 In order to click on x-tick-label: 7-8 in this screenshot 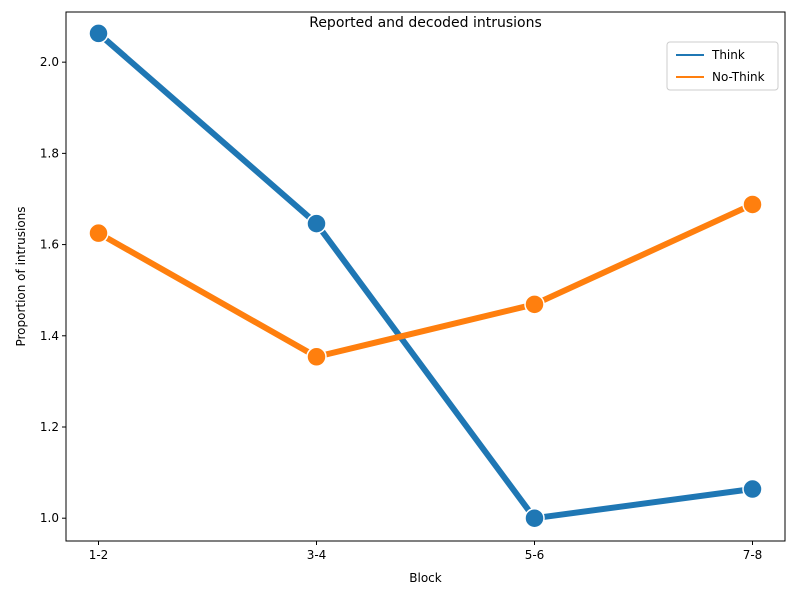, I will do `click(753, 555)`.